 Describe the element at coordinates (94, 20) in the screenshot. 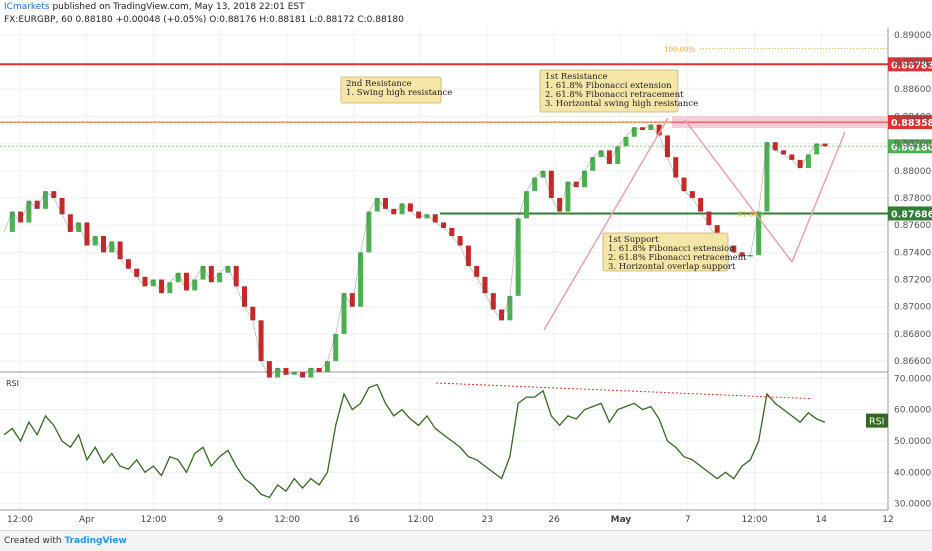

I see `last-price: 0.88180` at that location.